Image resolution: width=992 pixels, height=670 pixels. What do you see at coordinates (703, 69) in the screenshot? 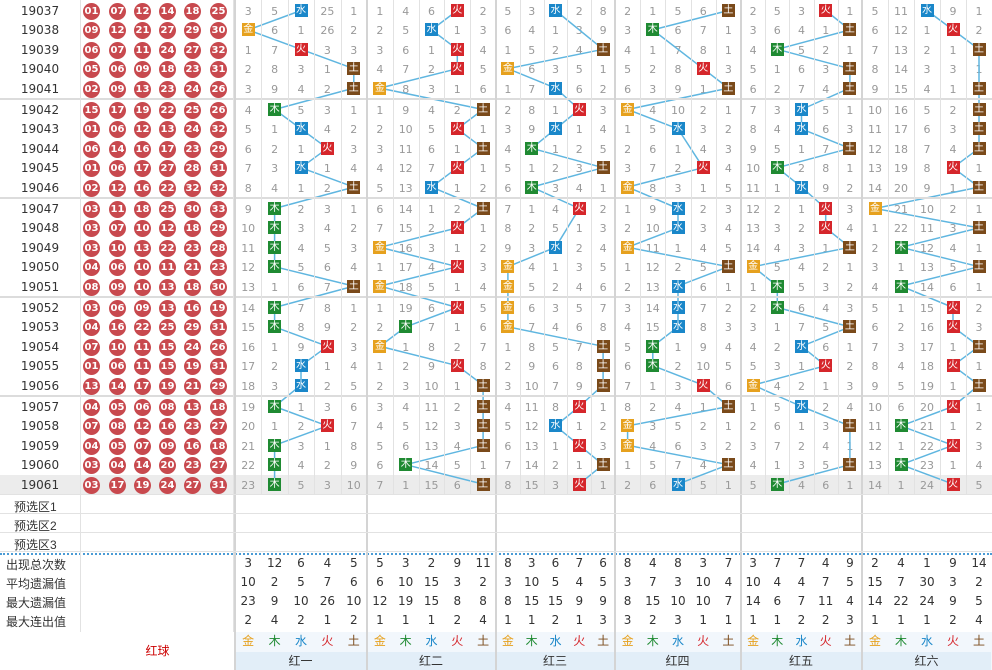
I see `element-marker: 火` at bounding box center [703, 69].